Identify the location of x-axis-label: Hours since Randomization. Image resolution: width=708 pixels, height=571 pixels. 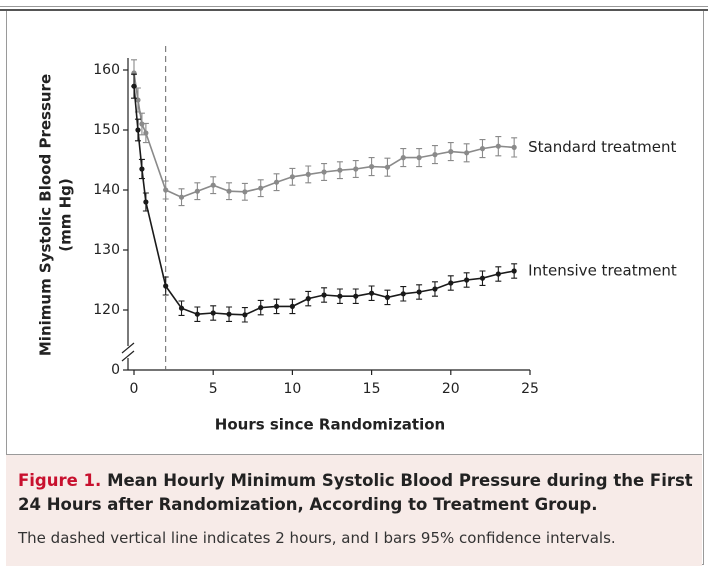
(330, 425).